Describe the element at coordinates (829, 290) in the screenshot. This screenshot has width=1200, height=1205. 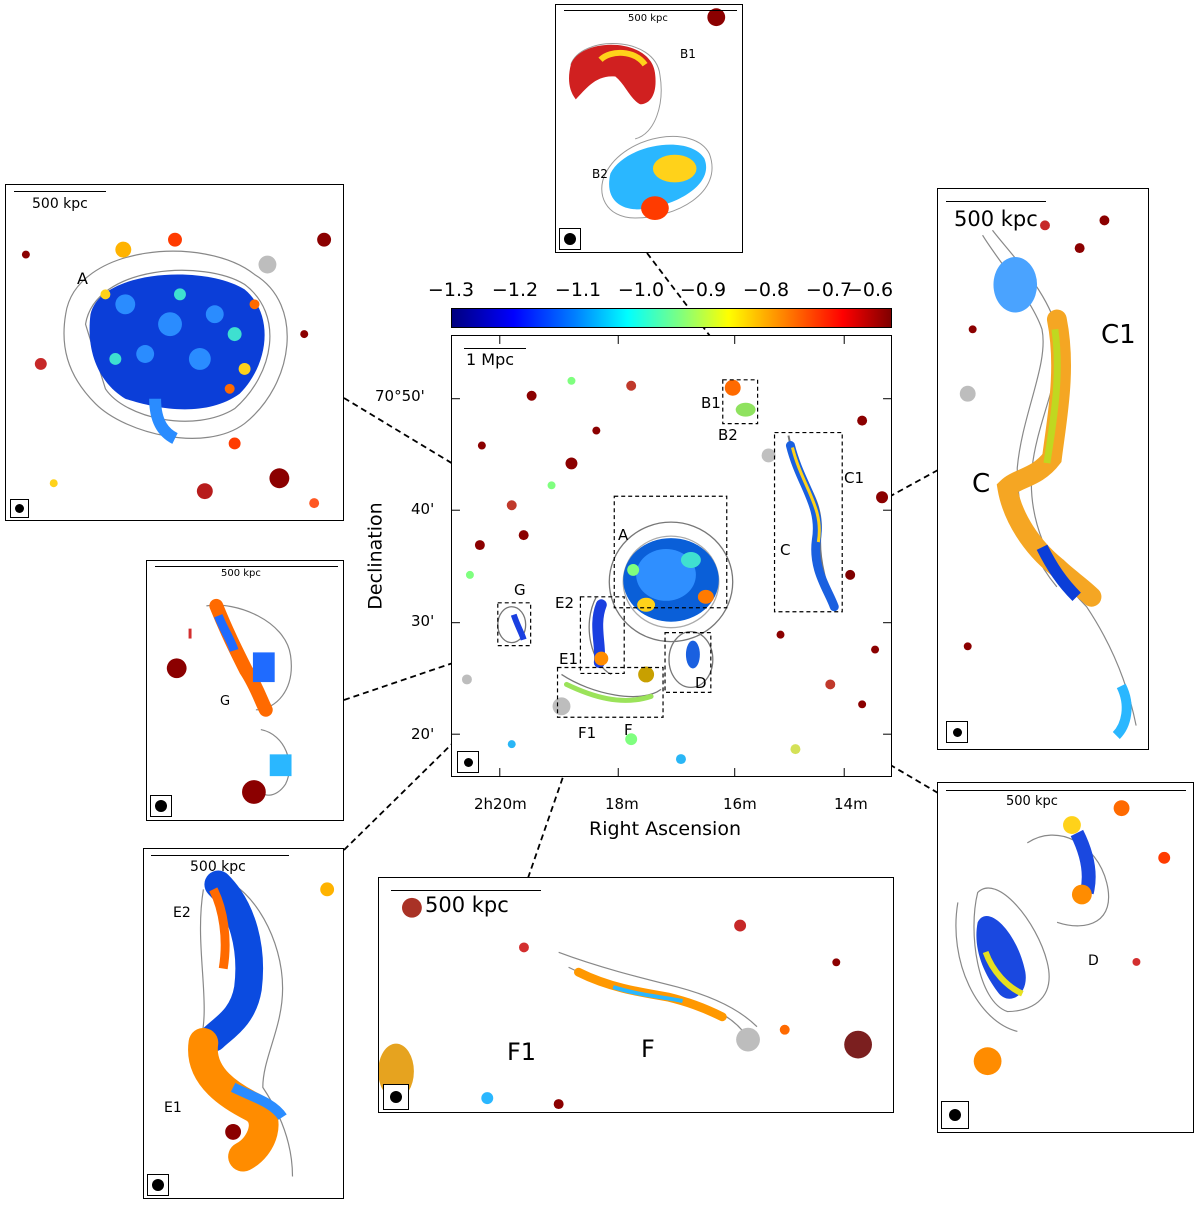
I see `colorbar-tick: −0.7` at that location.